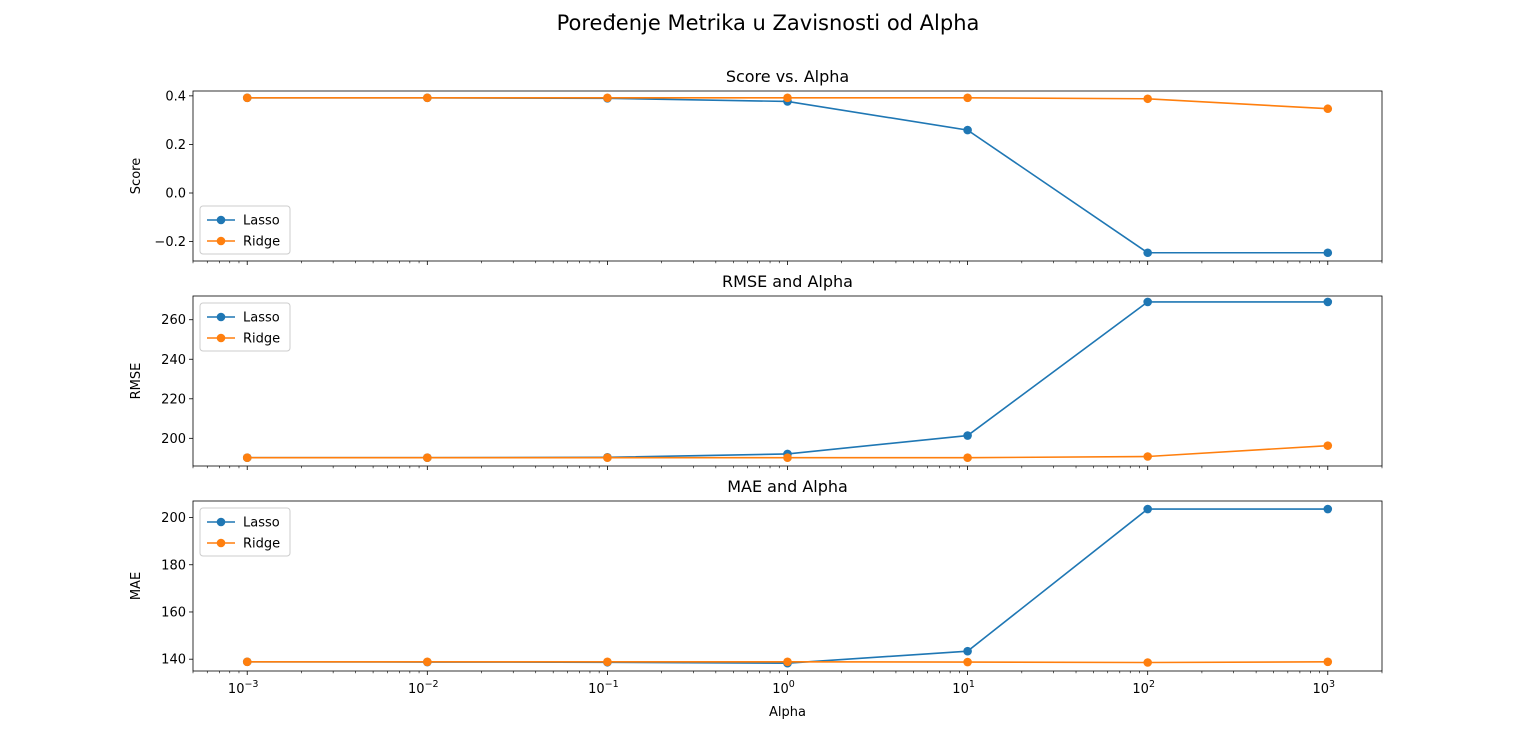 Image resolution: width=1536 pixels, height=754 pixels. What do you see at coordinates (175, 96) in the screenshot?
I see `y-tick-label: 0.4` at bounding box center [175, 96].